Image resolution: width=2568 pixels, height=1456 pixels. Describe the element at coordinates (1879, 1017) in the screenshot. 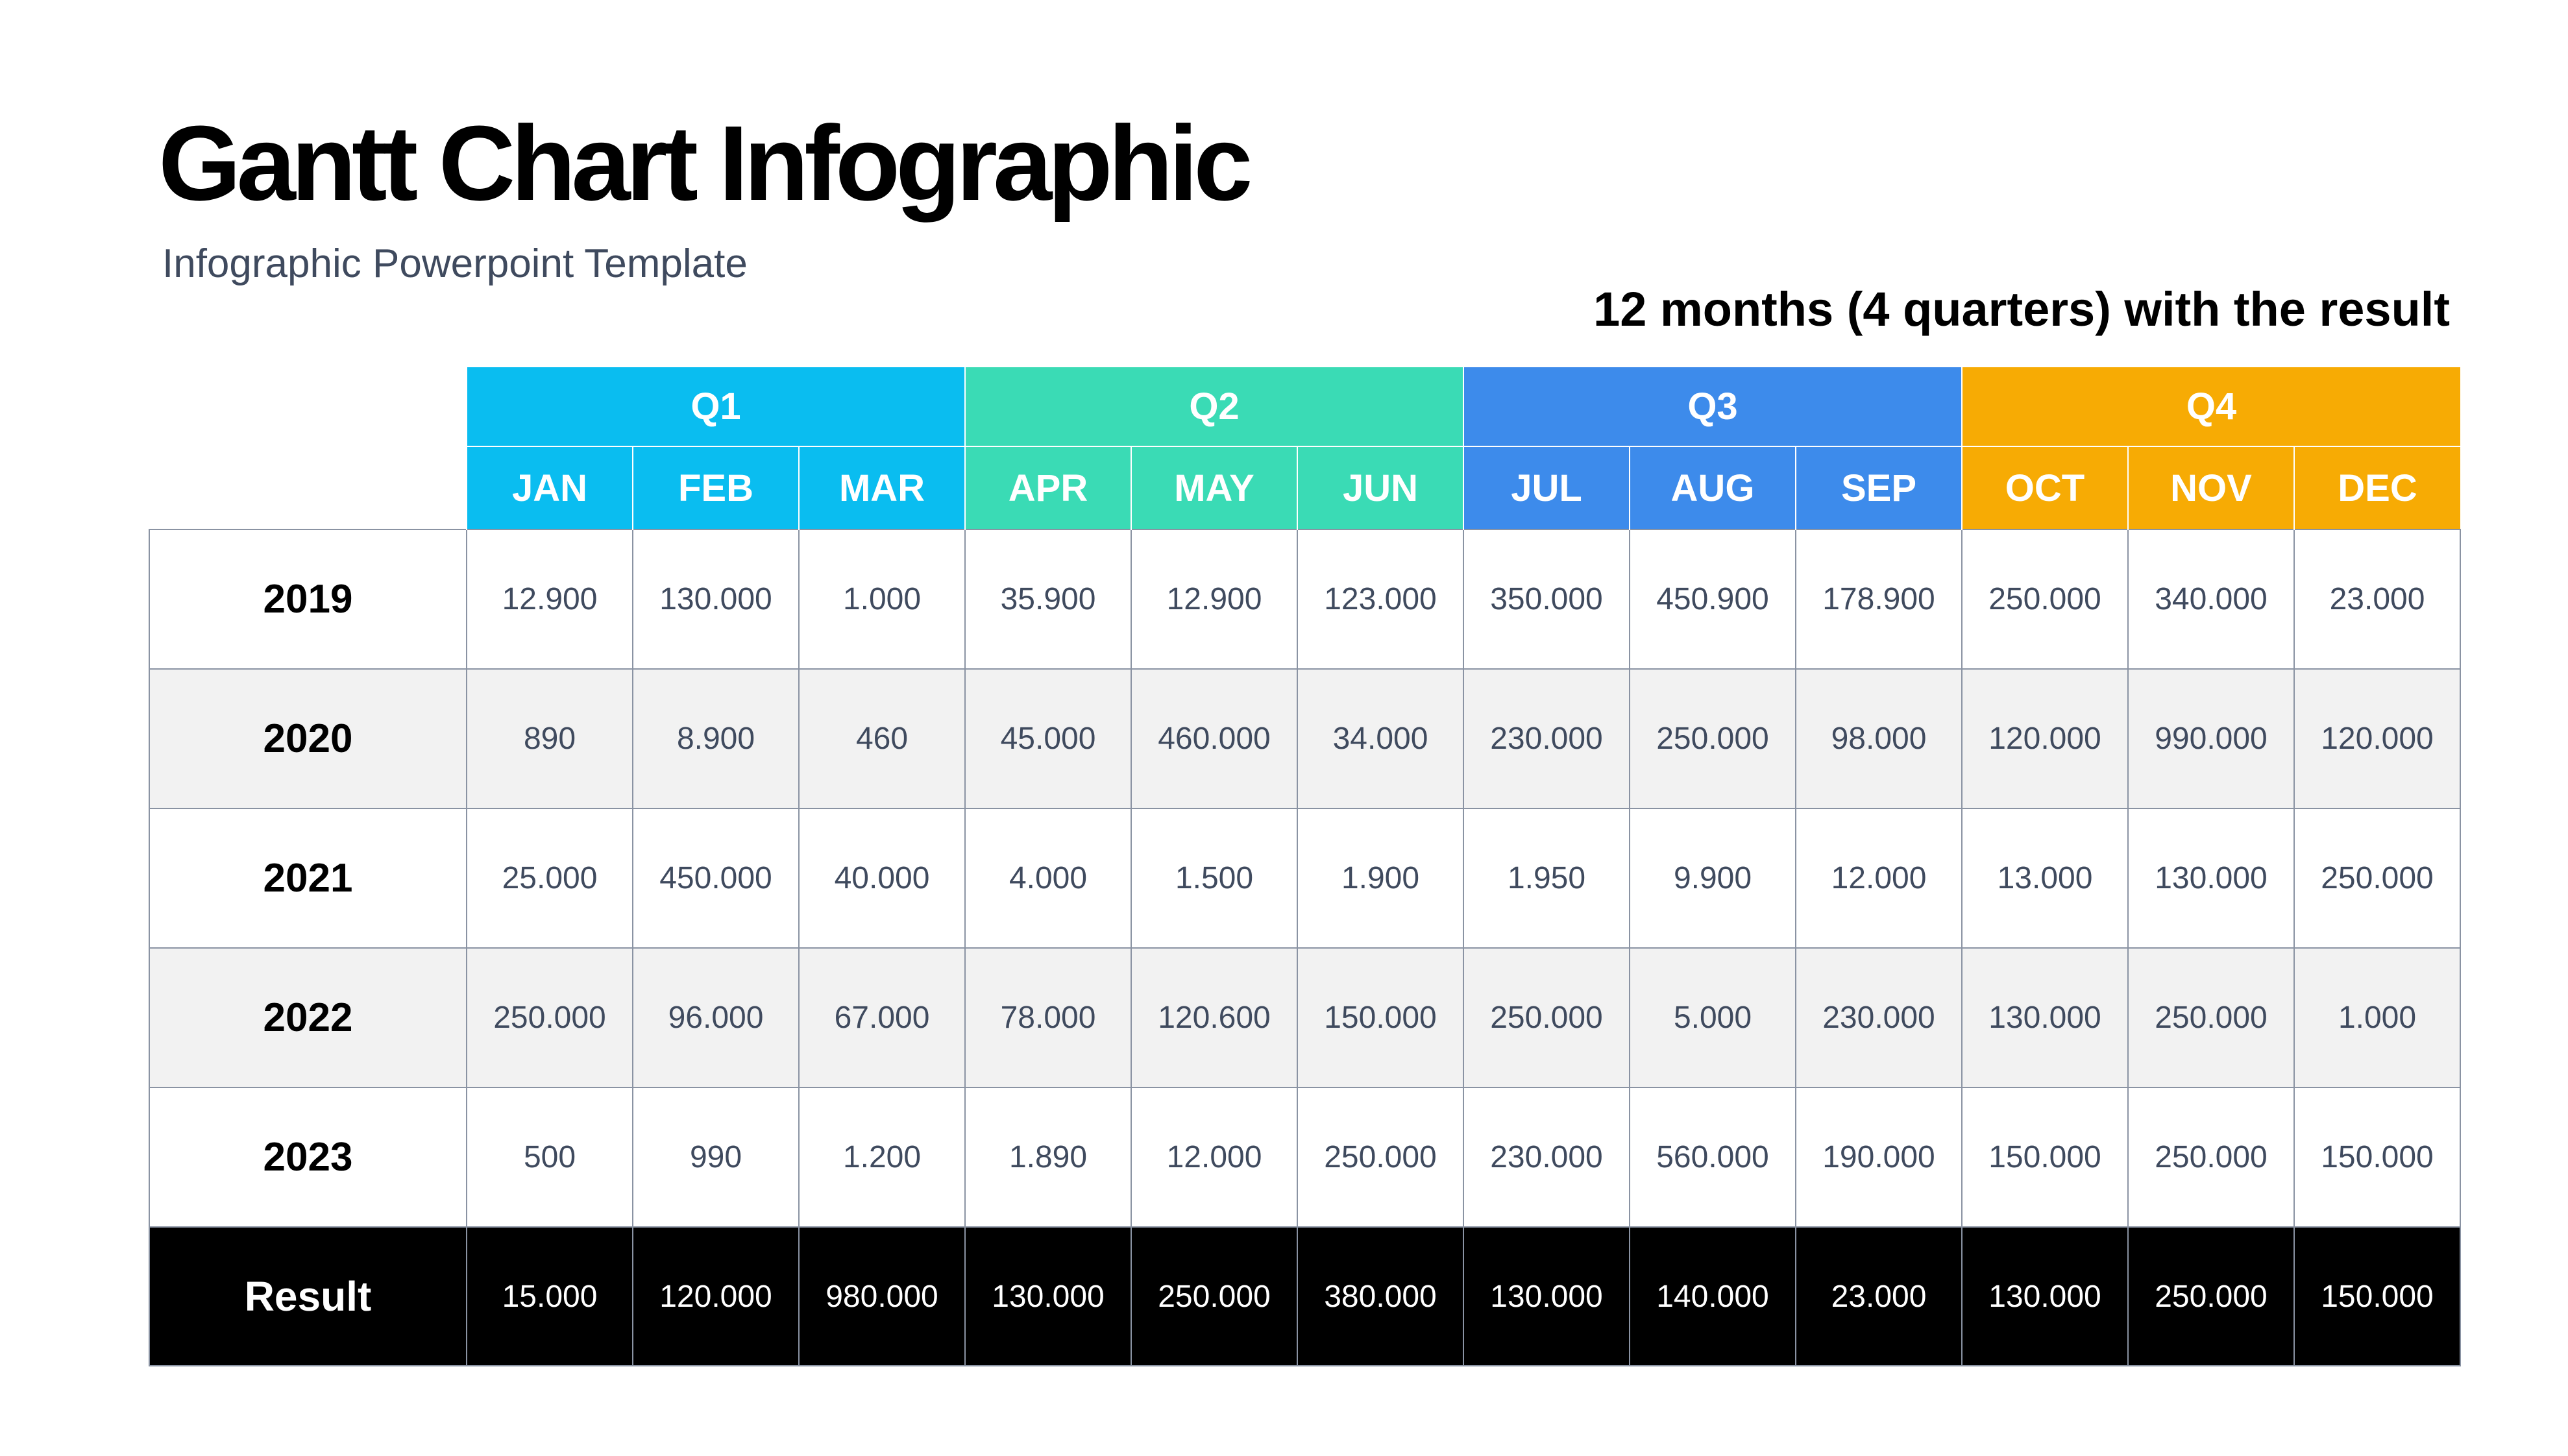

I see `table-cell-2022-sep: 230.000` at that location.